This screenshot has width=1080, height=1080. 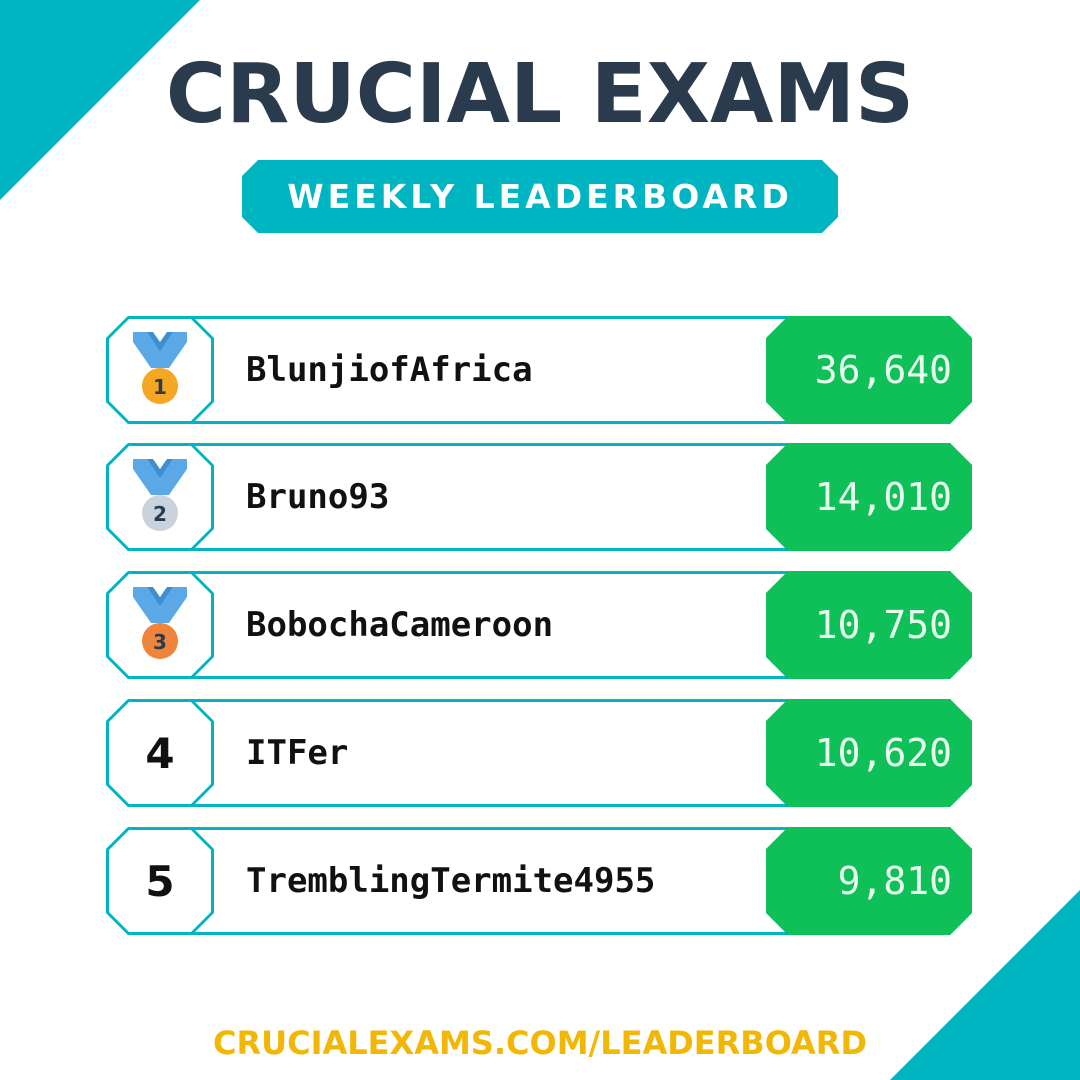 I want to click on rank-number: 5, so click(x=160, y=881).